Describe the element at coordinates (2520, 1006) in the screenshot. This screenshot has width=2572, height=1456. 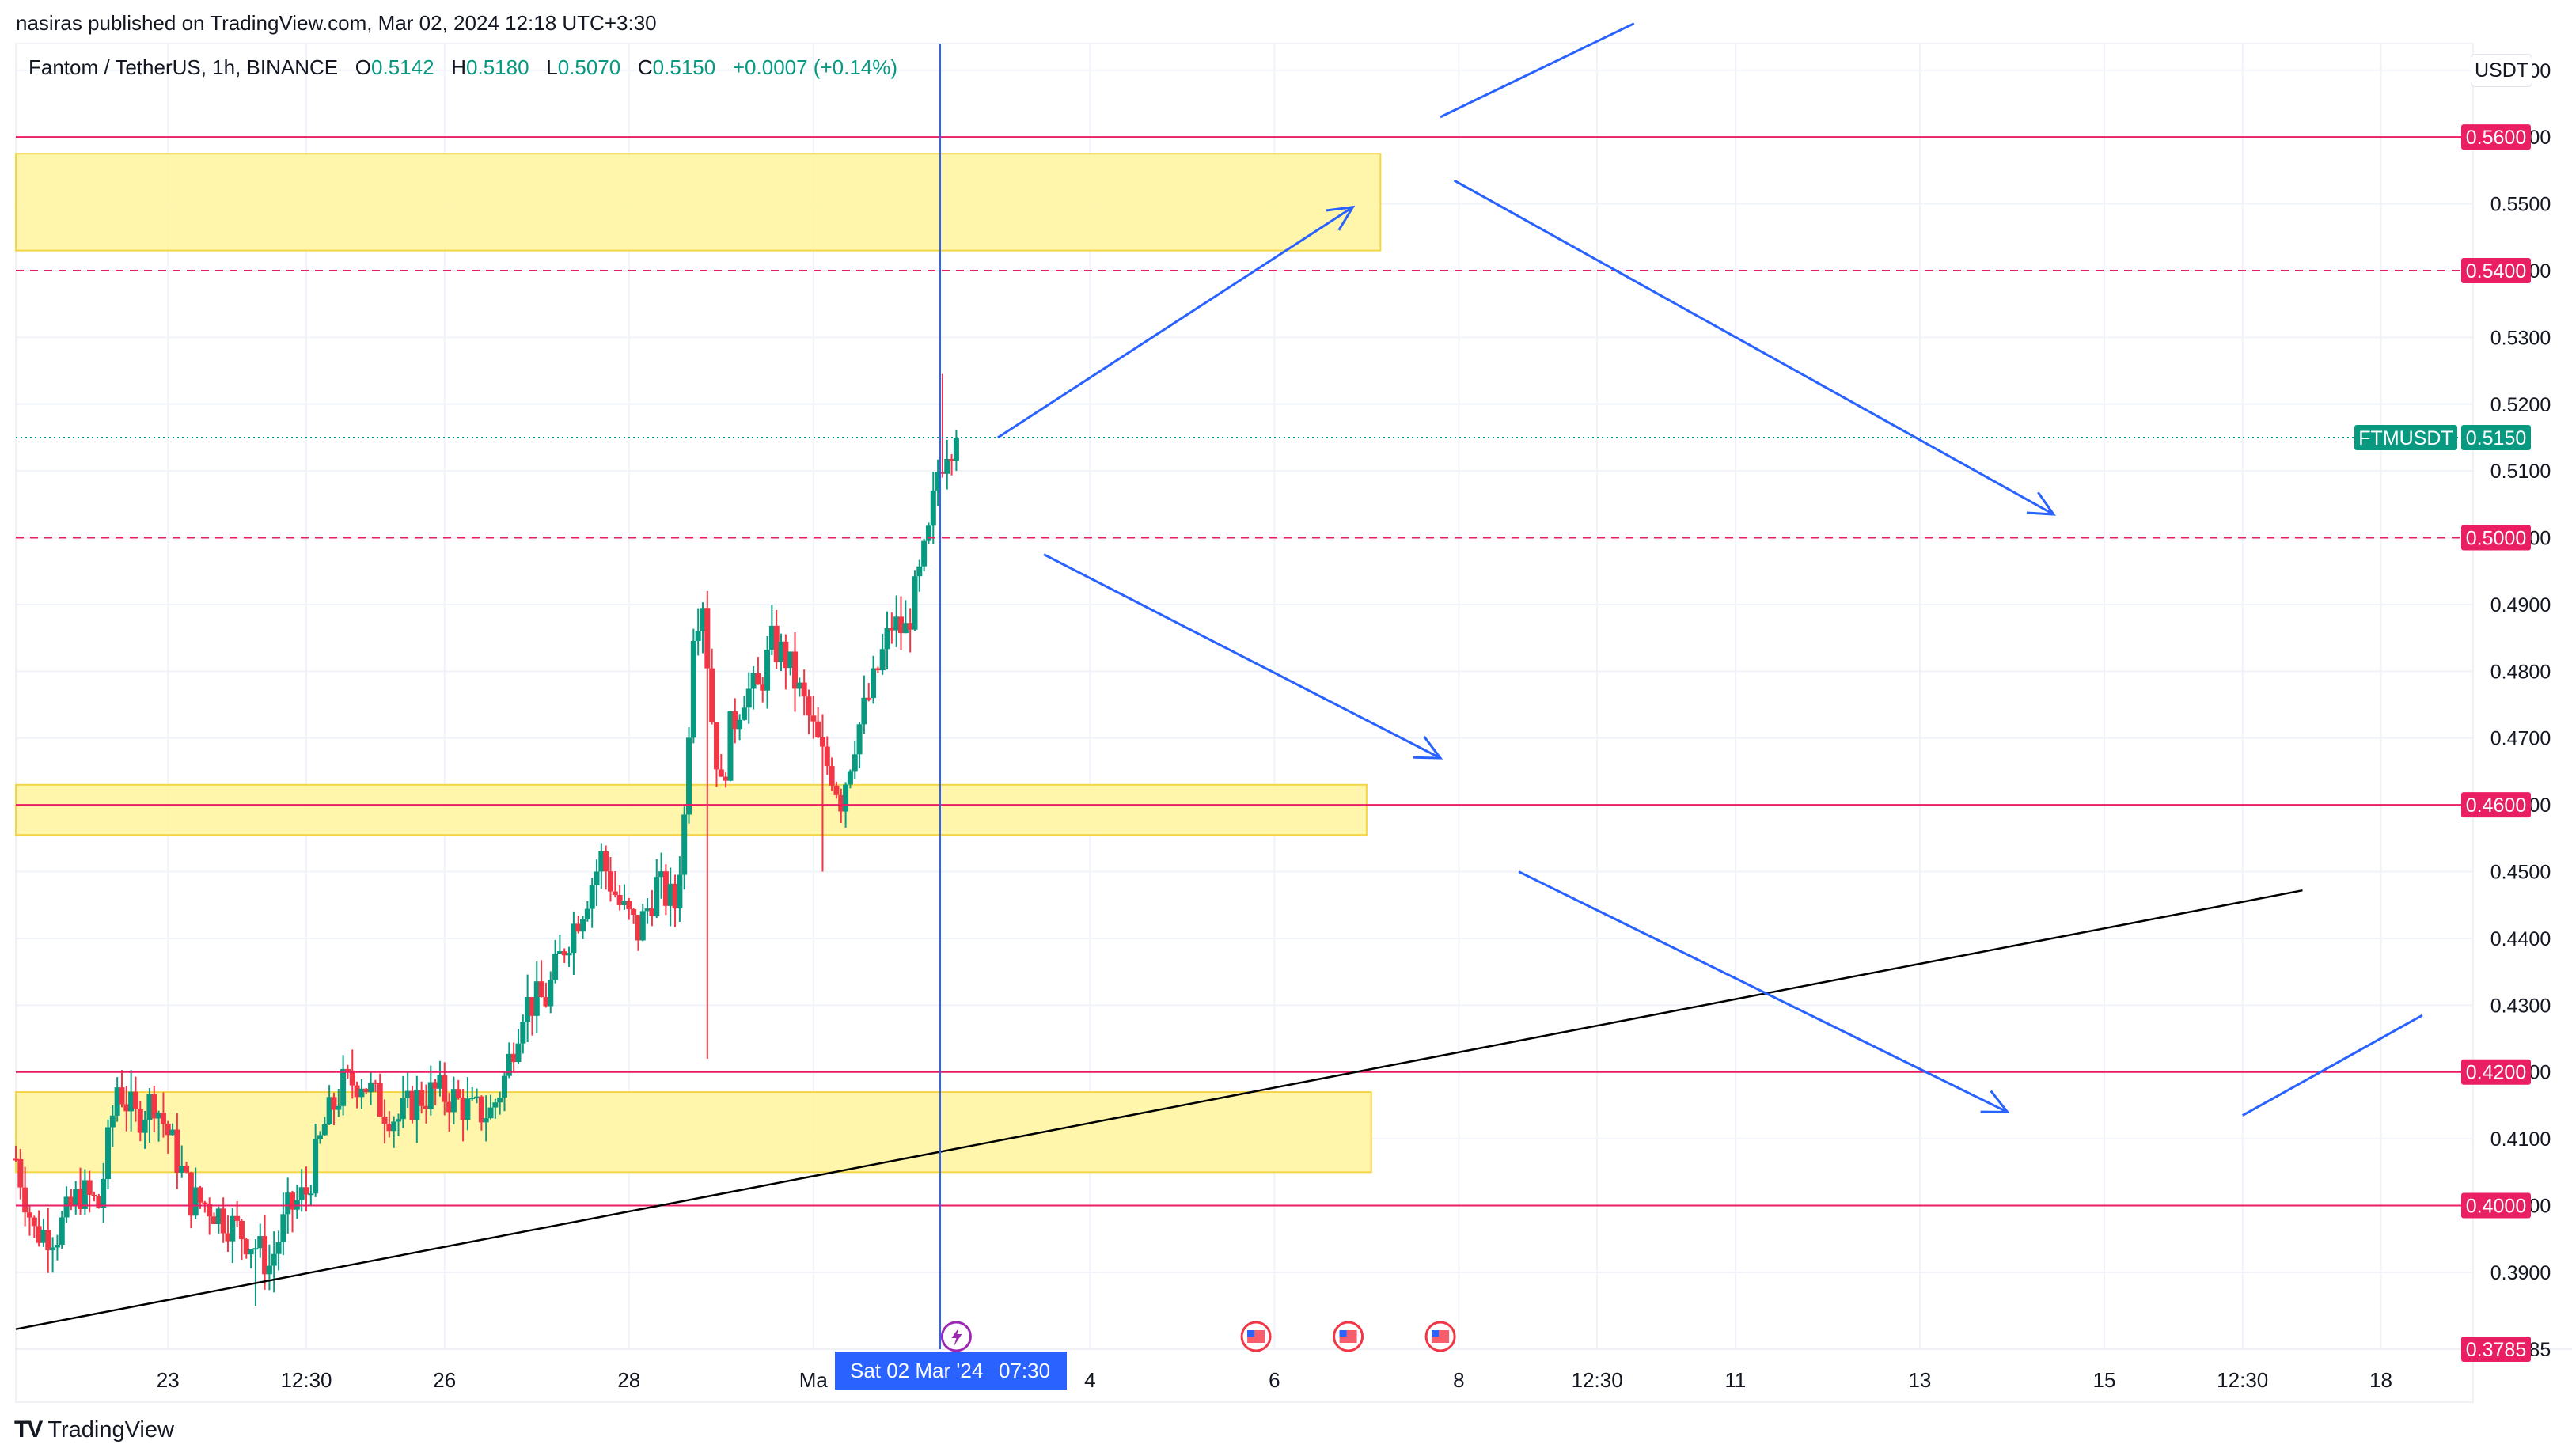
I see `y-tick-label: 0.4300` at that location.